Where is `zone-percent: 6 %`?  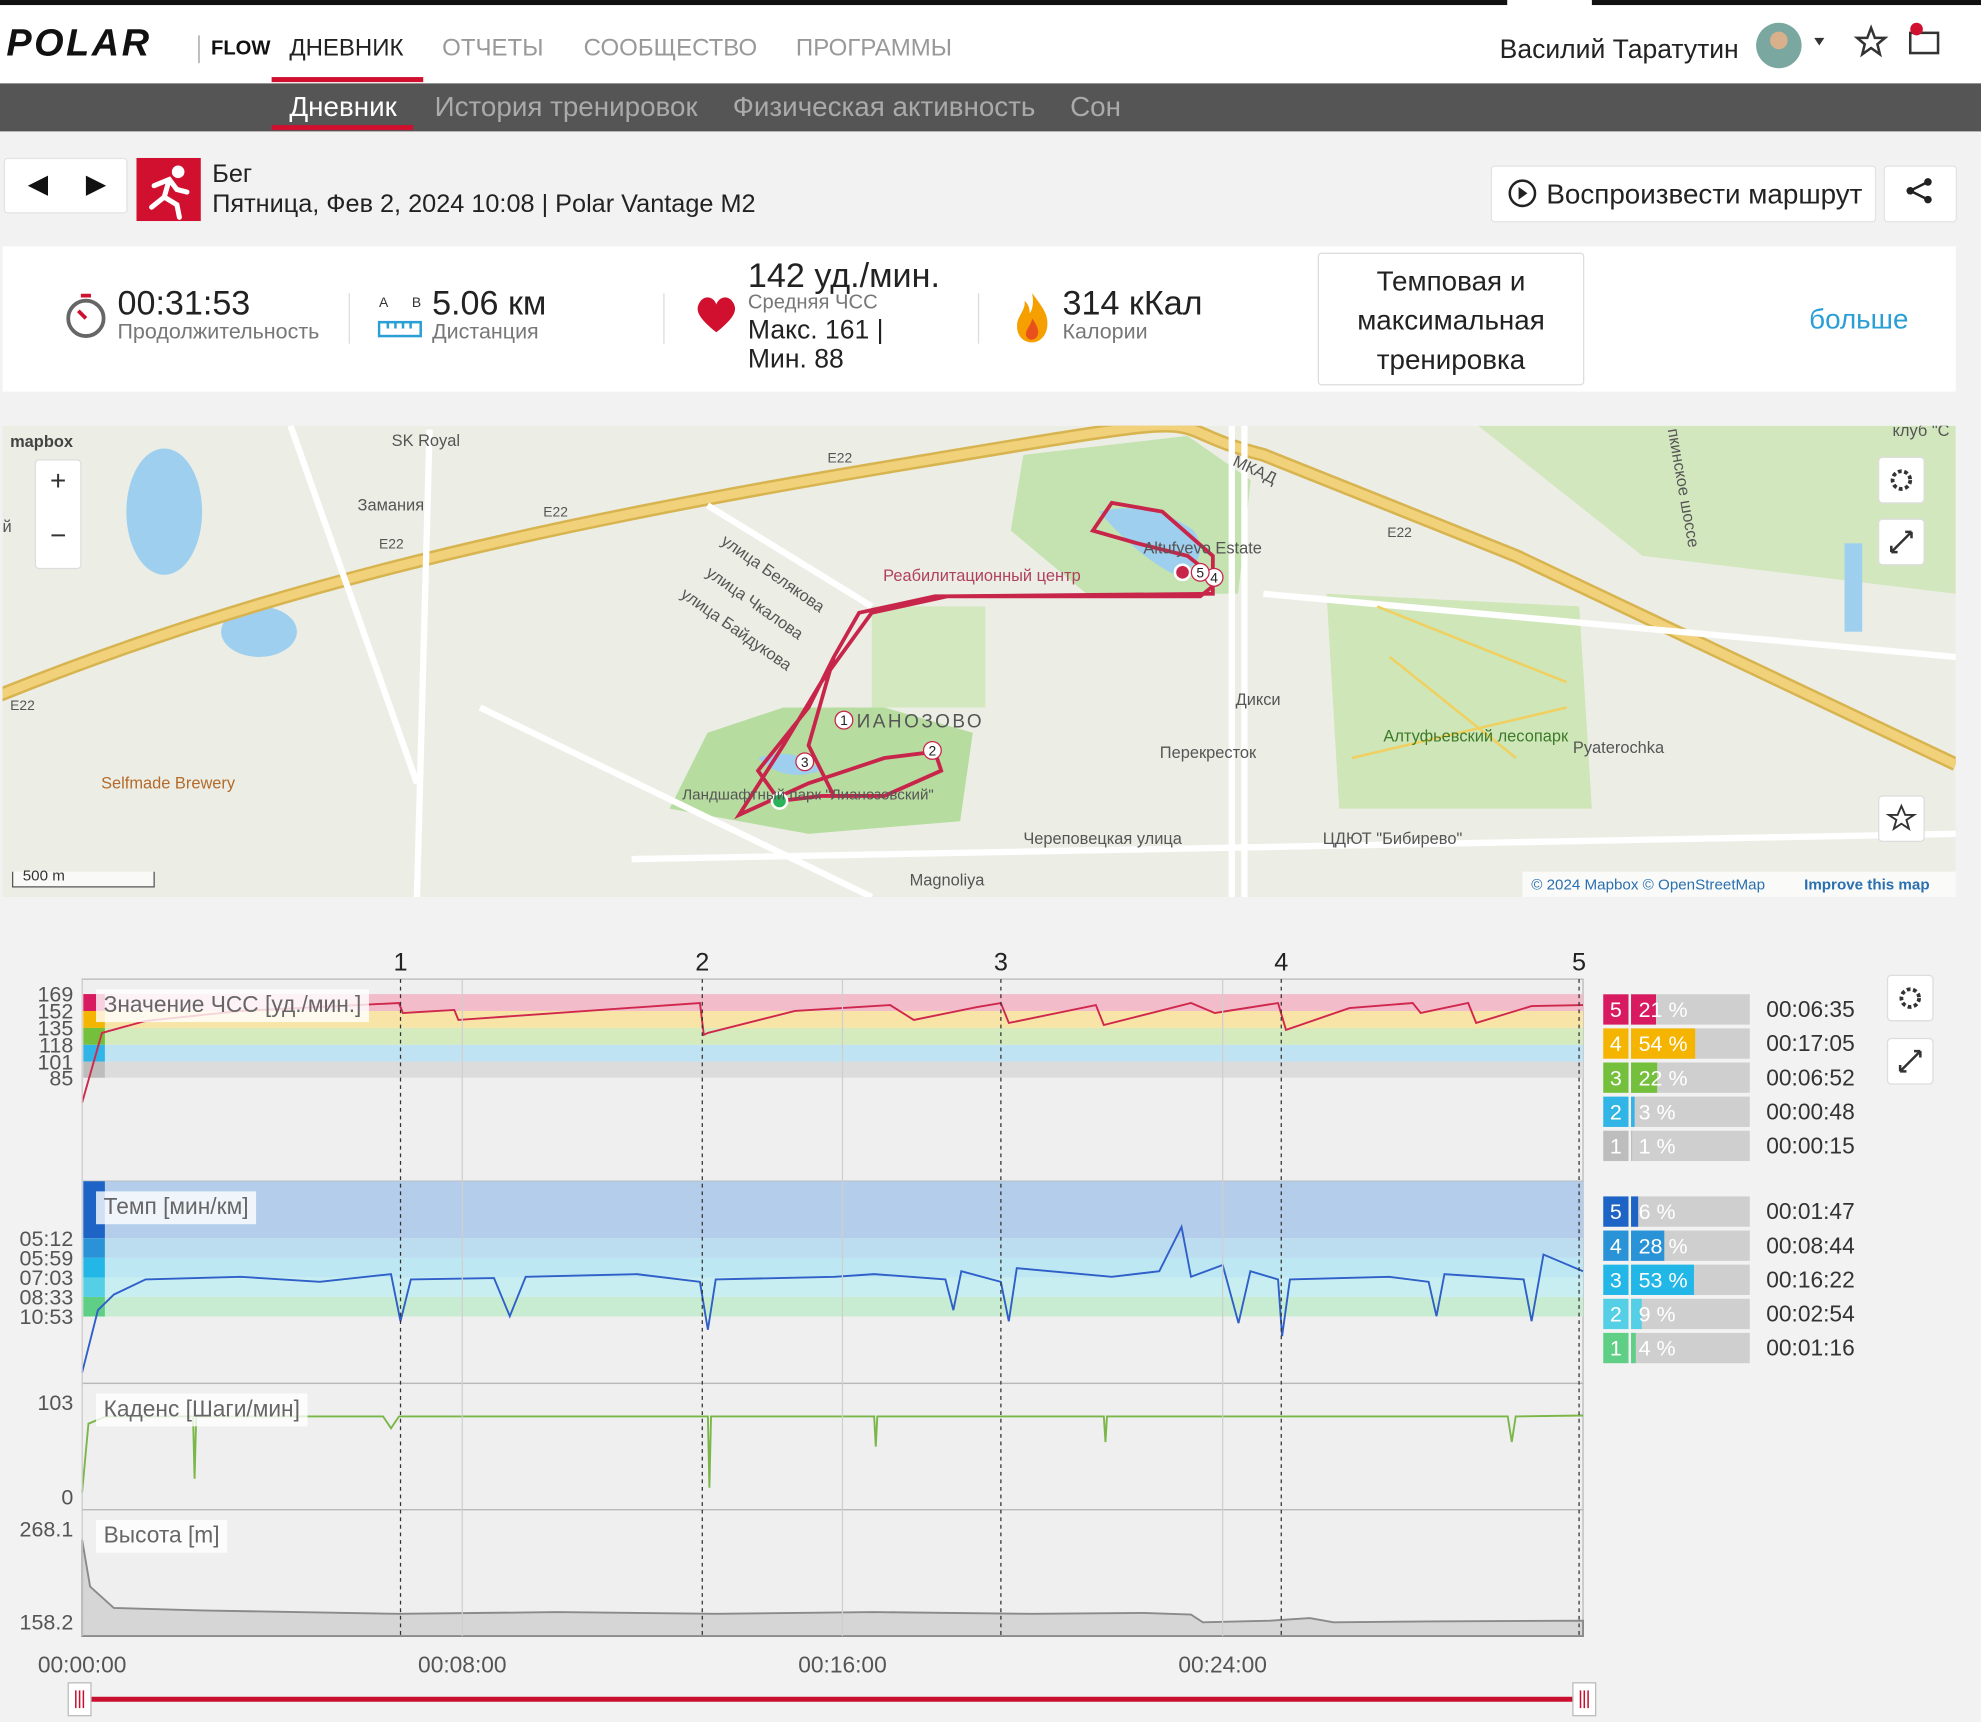 zone-percent: 6 % is located at coordinates (1657, 1212).